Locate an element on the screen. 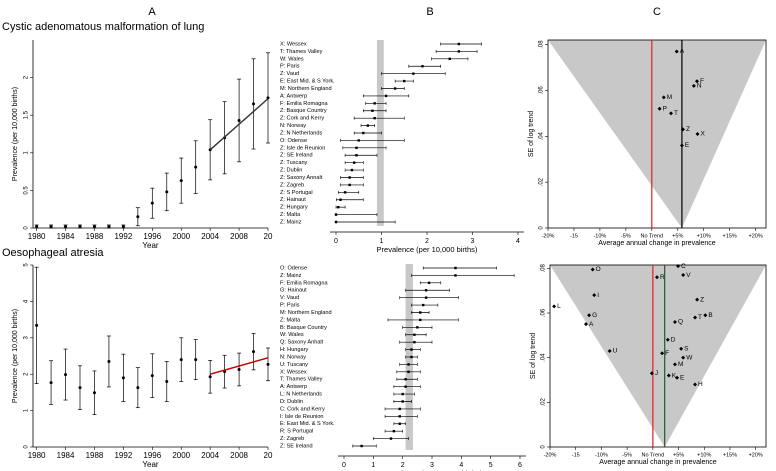 This screenshot has width=776, height=471. row-label: M: Northern England is located at coordinates (306, 313).